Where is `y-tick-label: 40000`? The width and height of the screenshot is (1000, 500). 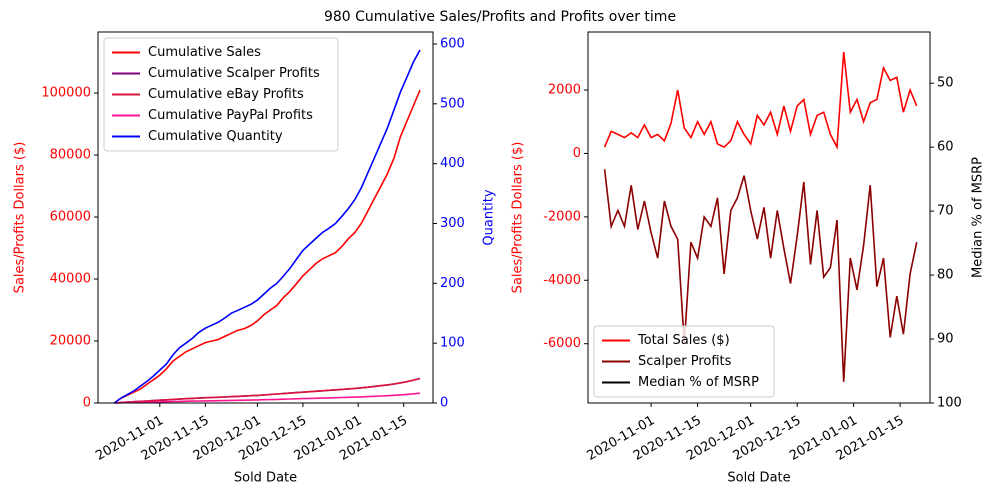
y-tick-label: 40000 is located at coordinates (70, 279).